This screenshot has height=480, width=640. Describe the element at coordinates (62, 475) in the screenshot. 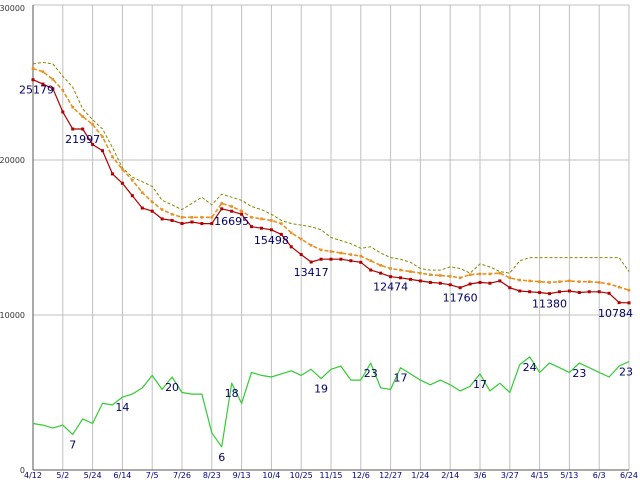

I see `x-tick-label: 5/2` at that location.